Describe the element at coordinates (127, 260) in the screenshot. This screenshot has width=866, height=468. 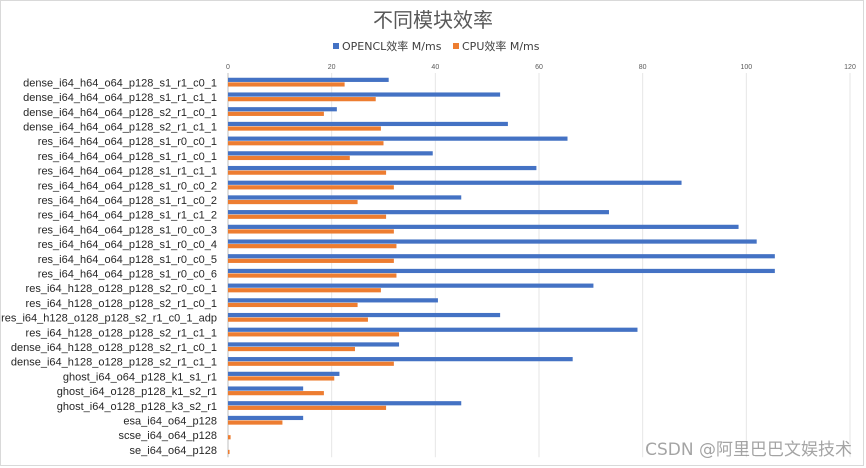
I see `category-label-12: res_i64_h64_o64_p128_s1_r0_c0_5` at that location.